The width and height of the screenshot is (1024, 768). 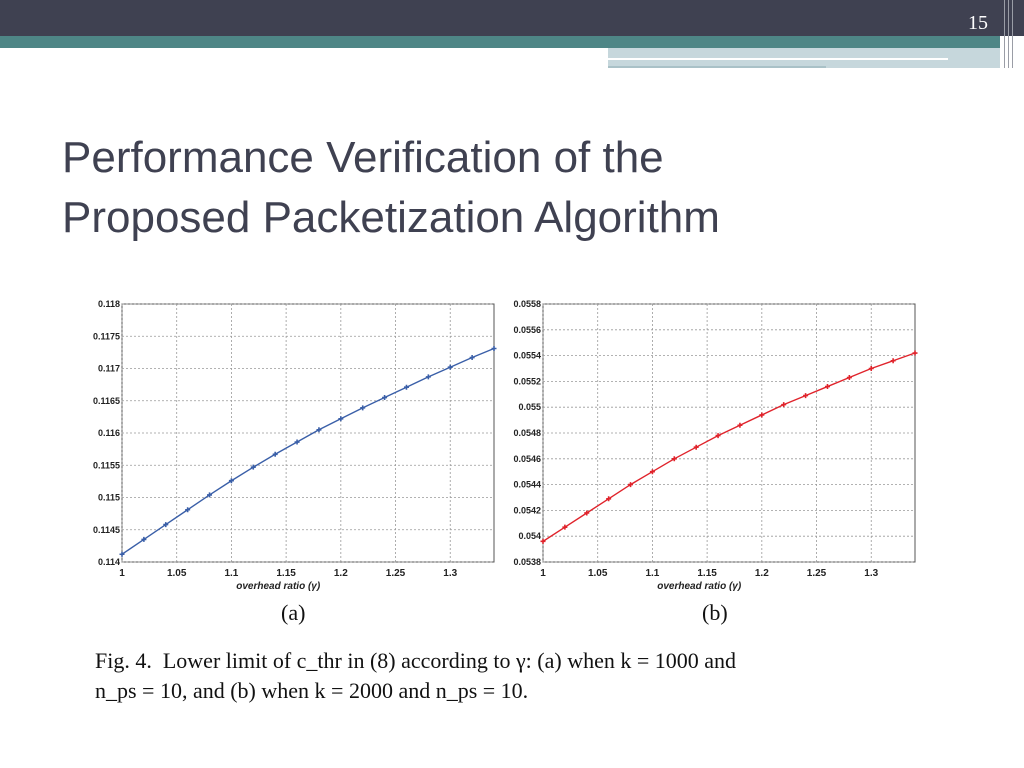 What do you see at coordinates (527, 304) in the screenshot?
I see `y-tick-label: 0.0558` at bounding box center [527, 304].